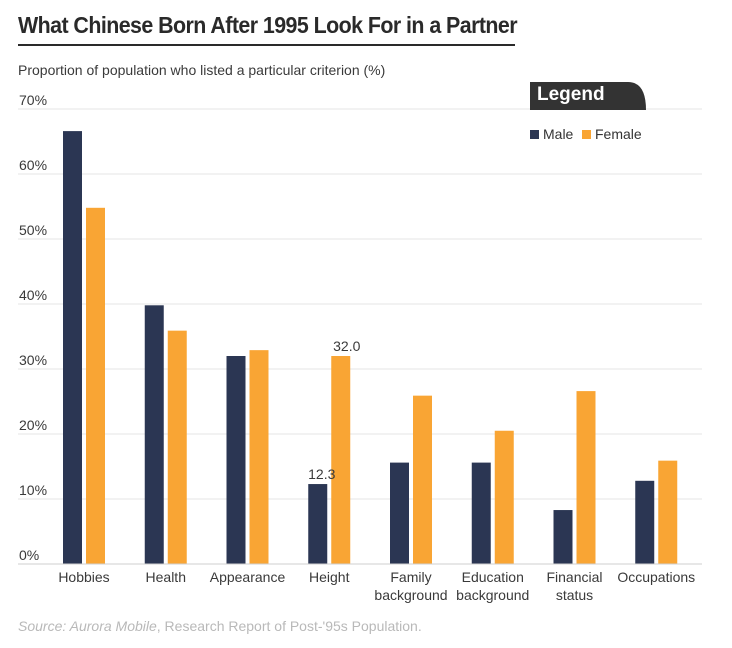 The height and width of the screenshot is (648, 732). I want to click on title-underline, so click(266, 45).